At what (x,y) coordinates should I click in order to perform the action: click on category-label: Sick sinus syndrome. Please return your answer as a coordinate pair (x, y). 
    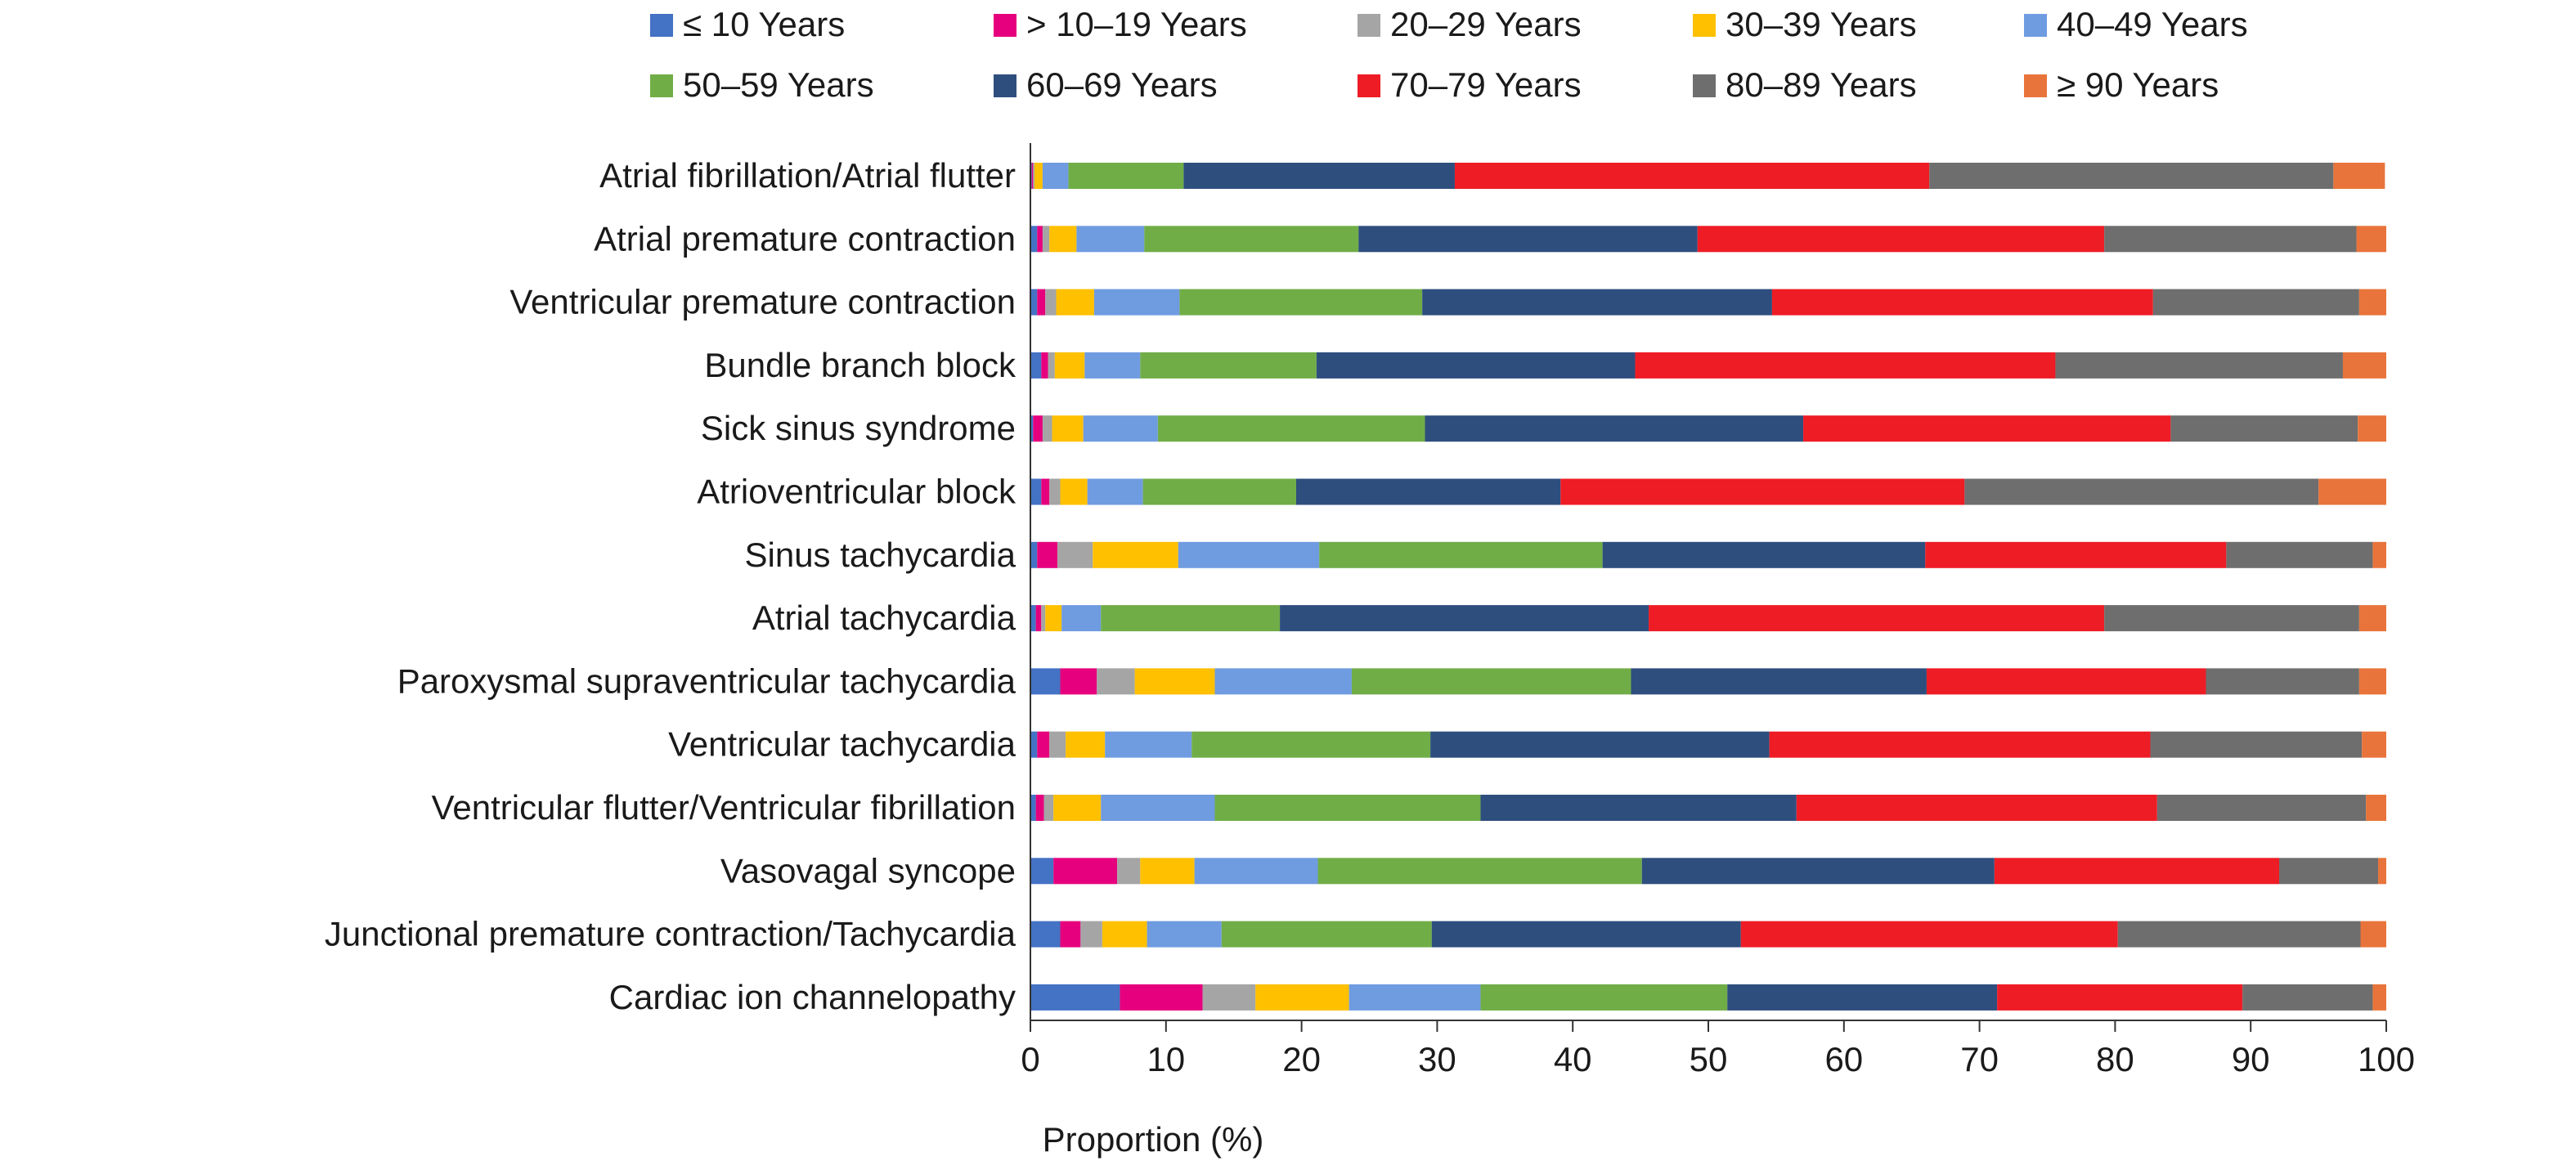
    Looking at the image, I should click on (859, 428).